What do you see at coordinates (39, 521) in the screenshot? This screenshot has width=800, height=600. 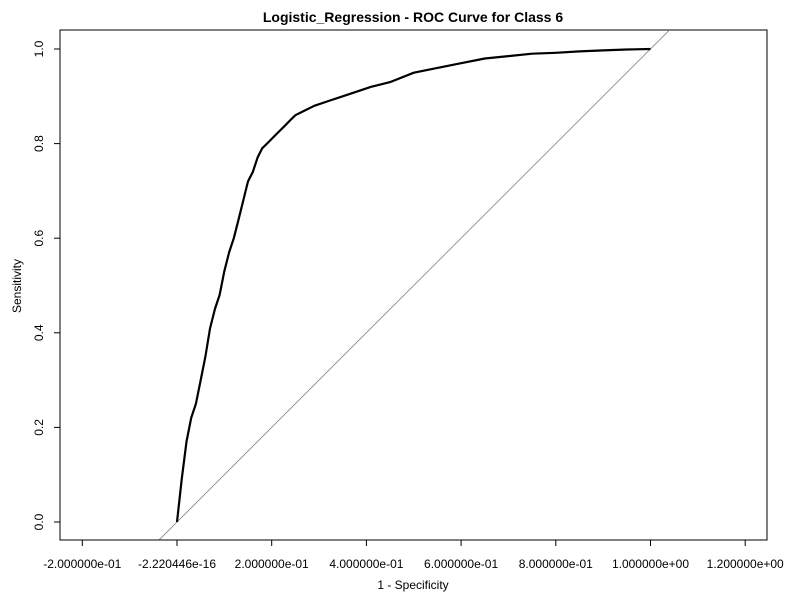 I see `y-tick-label: 0.0` at bounding box center [39, 521].